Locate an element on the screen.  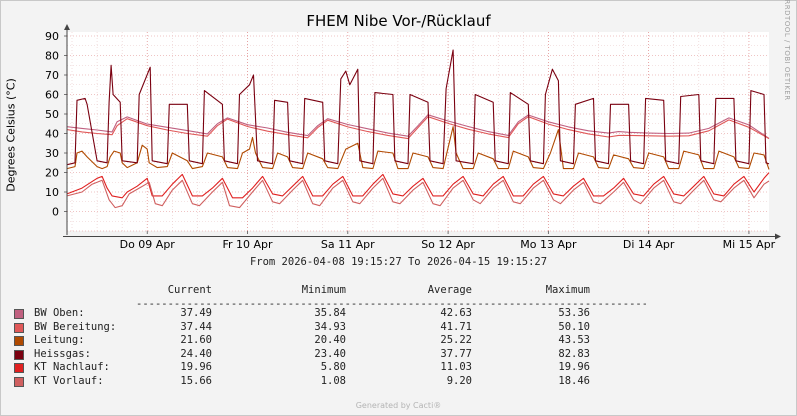
series-line-bw-bereitung is located at coordinates (418, 128).